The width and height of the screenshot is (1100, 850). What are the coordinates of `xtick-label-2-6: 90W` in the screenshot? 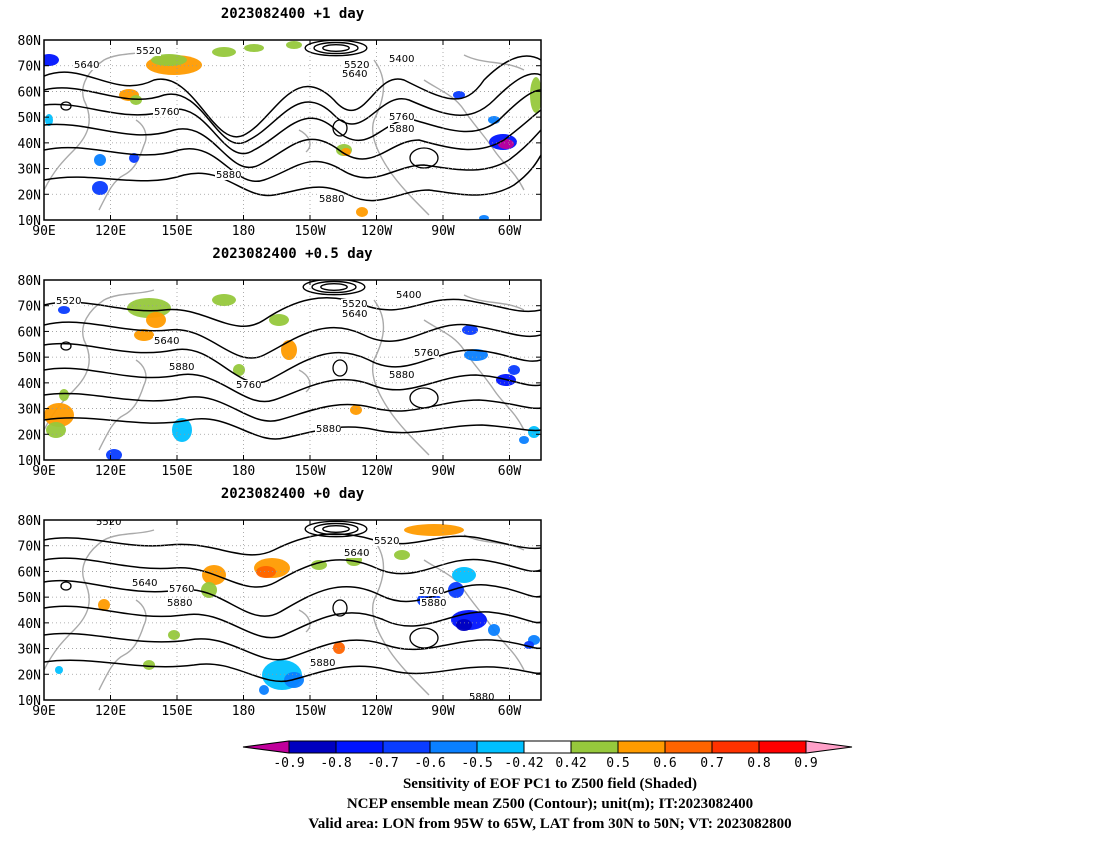 It's located at (443, 471).